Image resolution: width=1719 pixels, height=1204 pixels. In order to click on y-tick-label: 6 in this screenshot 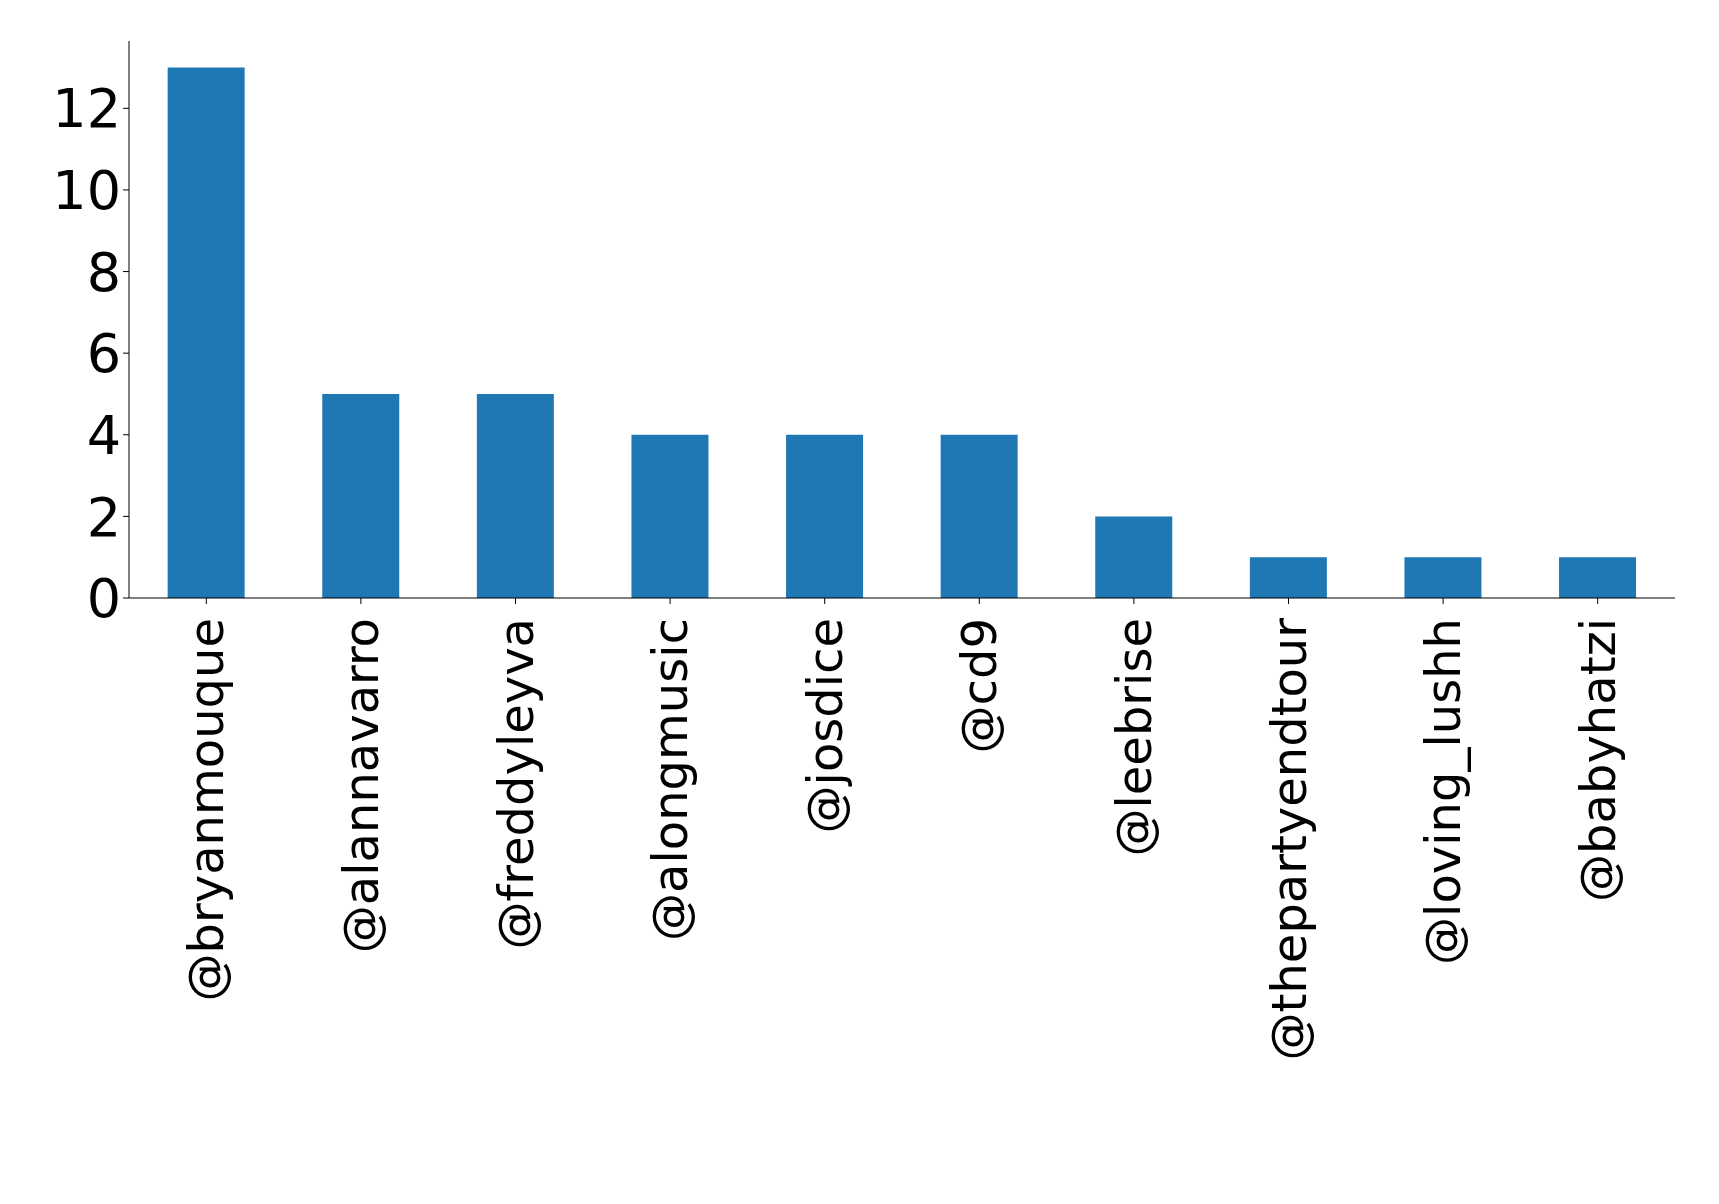, I will do `click(103, 354)`.